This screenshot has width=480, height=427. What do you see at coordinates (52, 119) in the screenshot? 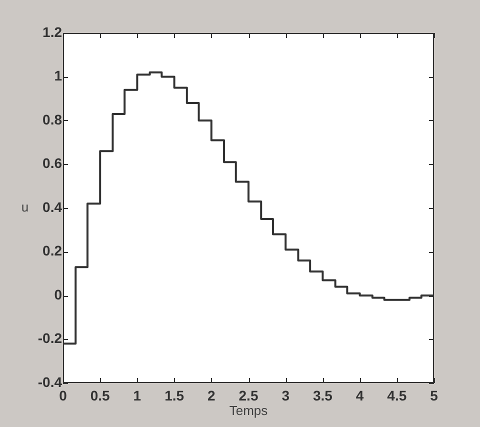
I see `y-tick-label: 0.8` at bounding box center [52, 119].